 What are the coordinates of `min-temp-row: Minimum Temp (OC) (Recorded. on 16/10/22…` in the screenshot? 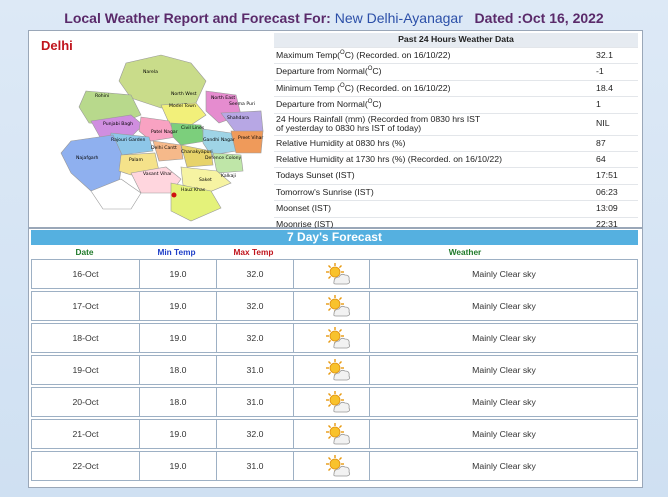 It's located at (456, 89).